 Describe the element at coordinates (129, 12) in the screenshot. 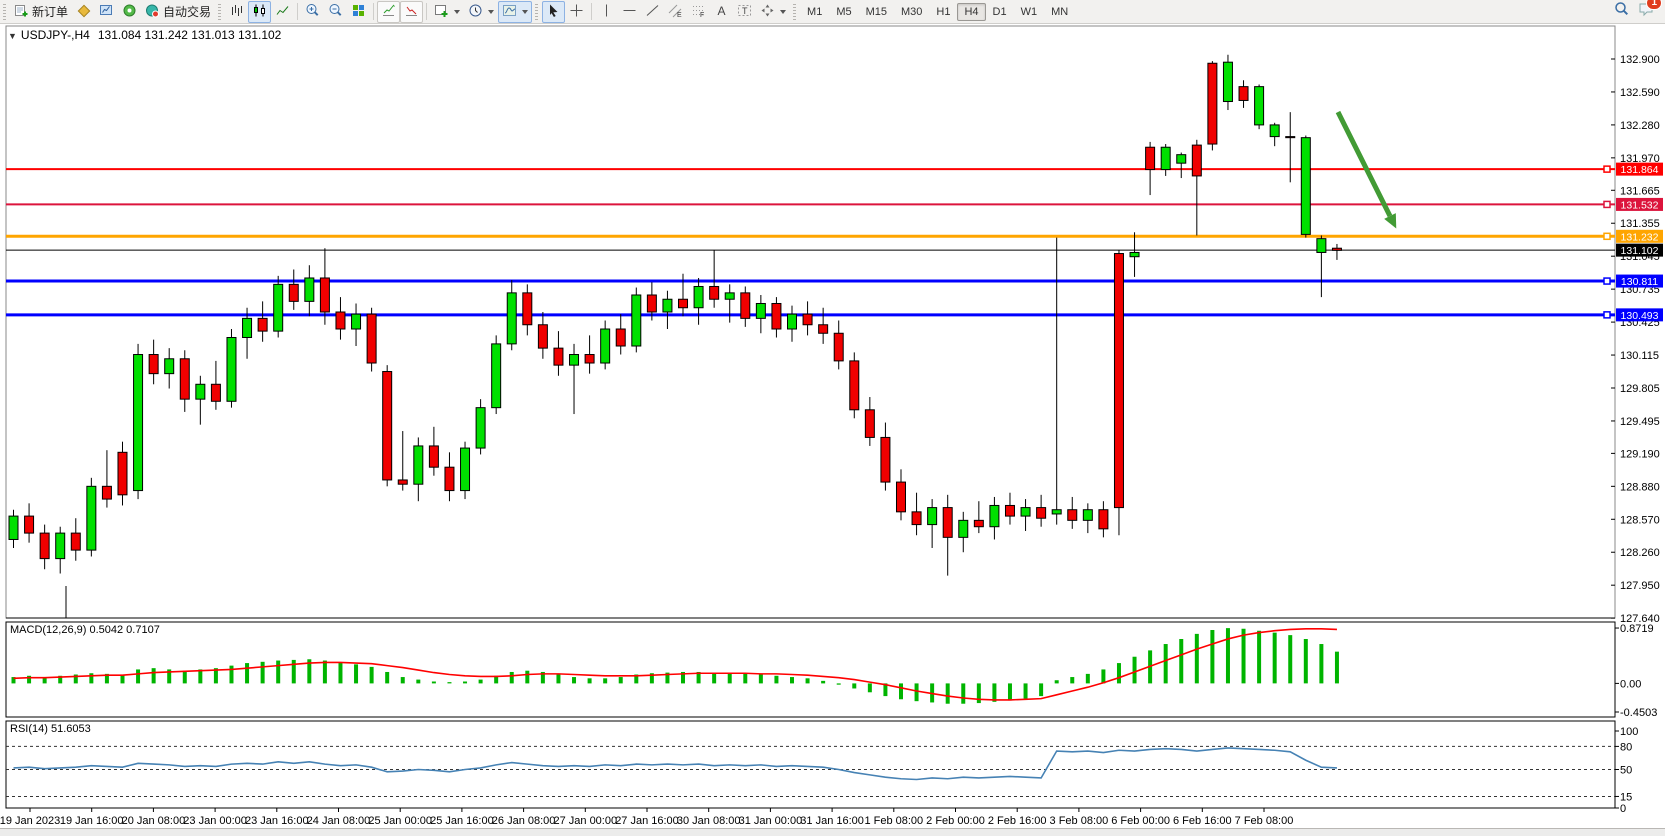

I see `signals-button` at that location.